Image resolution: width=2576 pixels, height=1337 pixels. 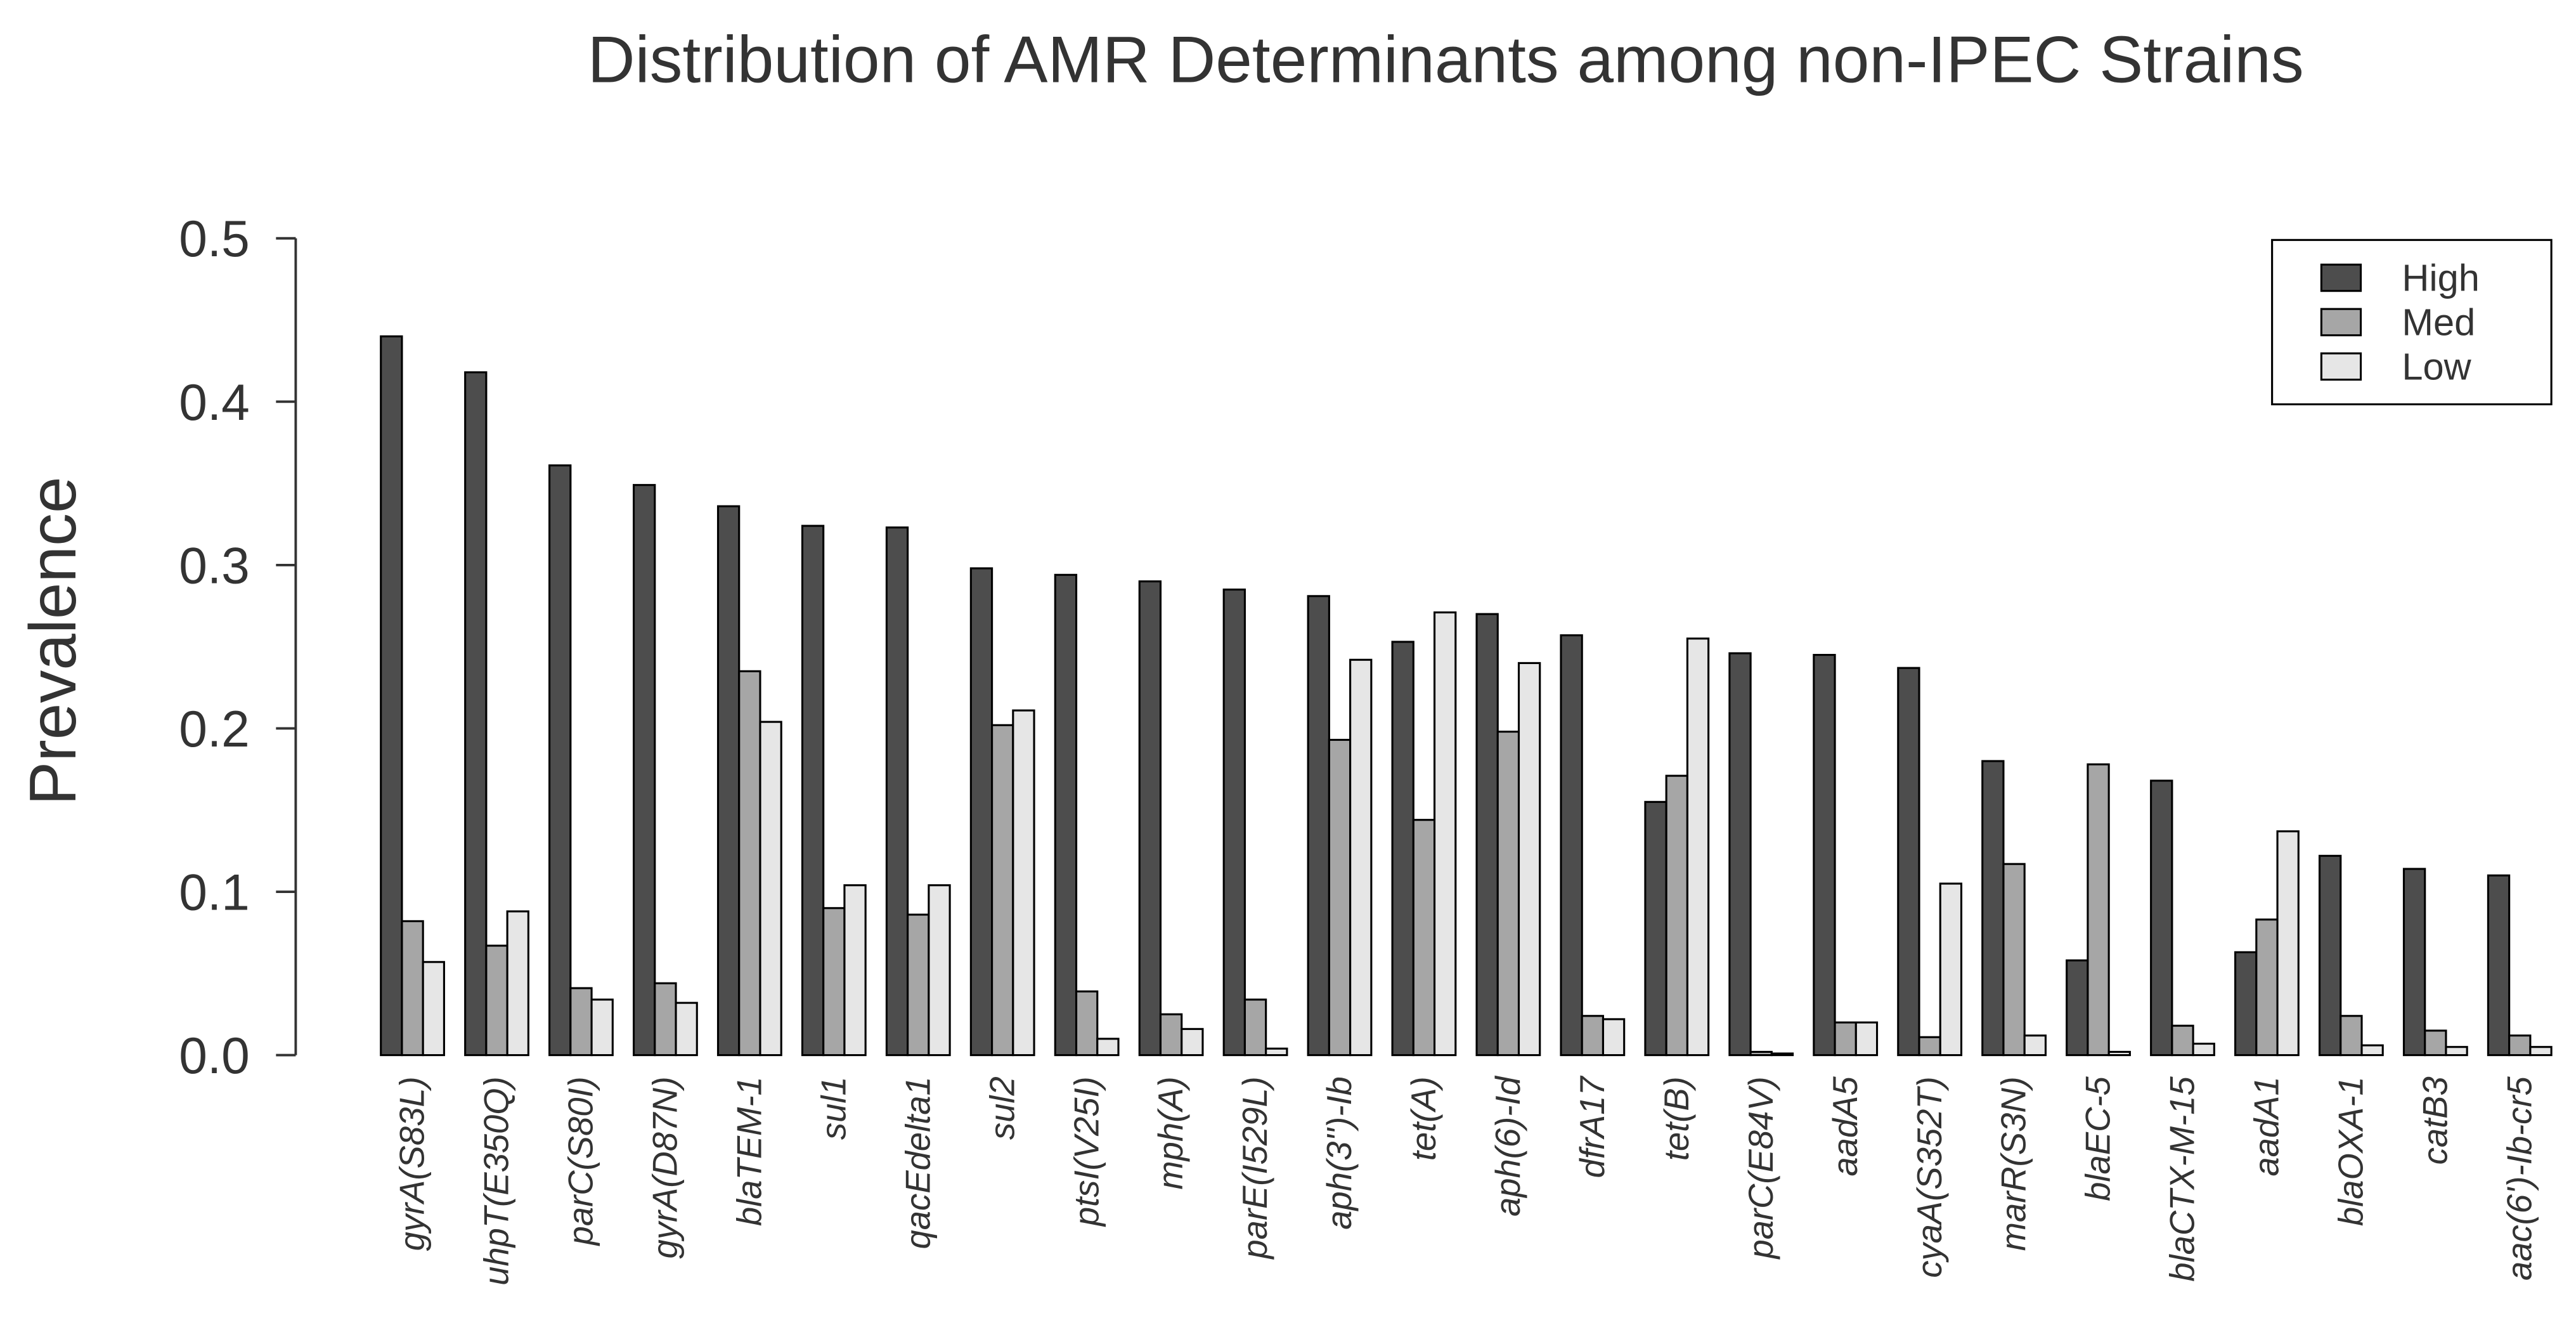 I want to click on x-tick-label: parC(E84V), so click(x=1761, y=1168).